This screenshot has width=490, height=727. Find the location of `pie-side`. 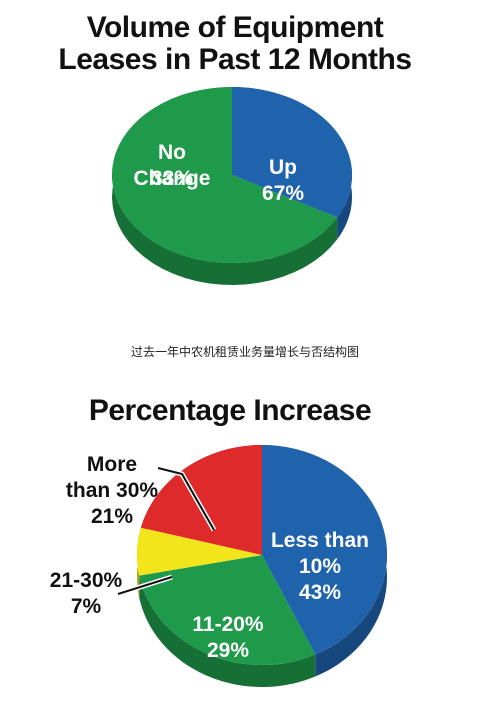

pie-side is located at coordinates (227, 631).